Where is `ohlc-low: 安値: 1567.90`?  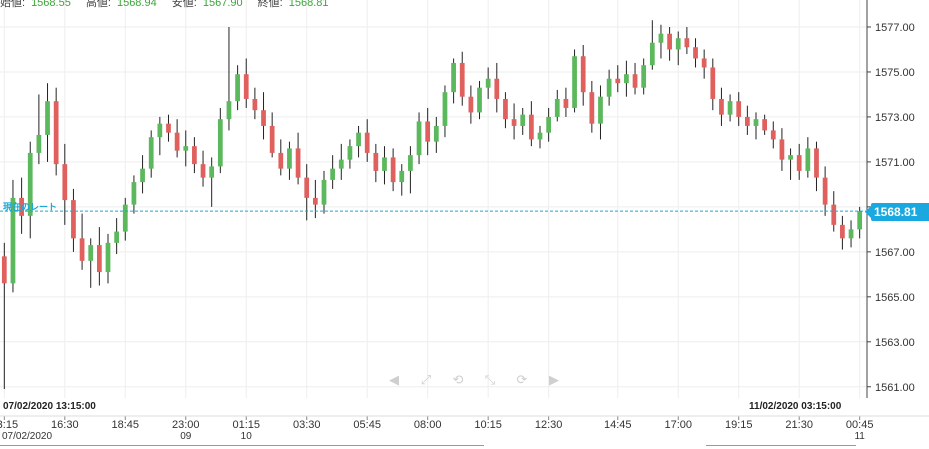 ohlc-low: 安値: 1567.90 is located at coordinates (207, 4).